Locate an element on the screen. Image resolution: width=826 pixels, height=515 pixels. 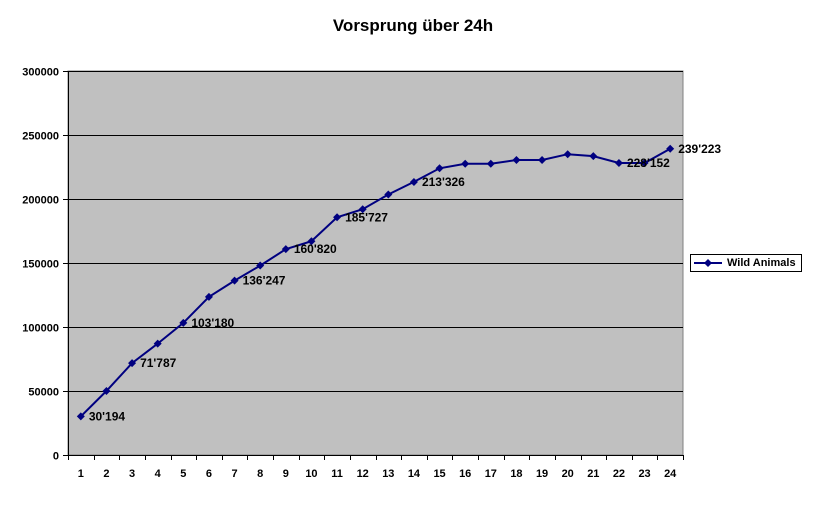
x-tick-label: 6 is located at coordinates (209, 474).